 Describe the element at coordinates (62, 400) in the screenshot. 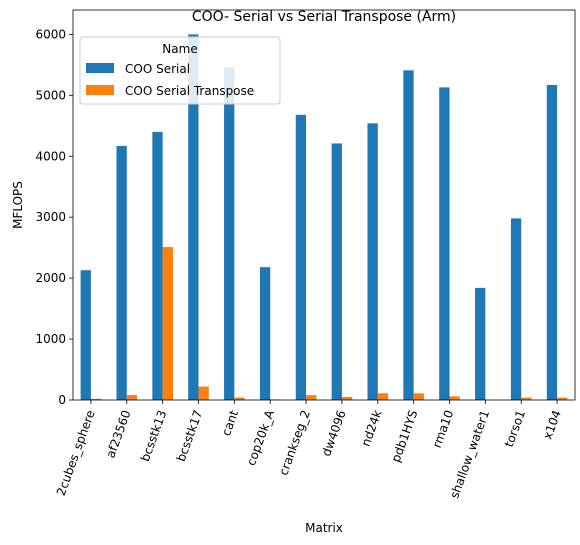

I see `y-tick-label: 0` at that location.